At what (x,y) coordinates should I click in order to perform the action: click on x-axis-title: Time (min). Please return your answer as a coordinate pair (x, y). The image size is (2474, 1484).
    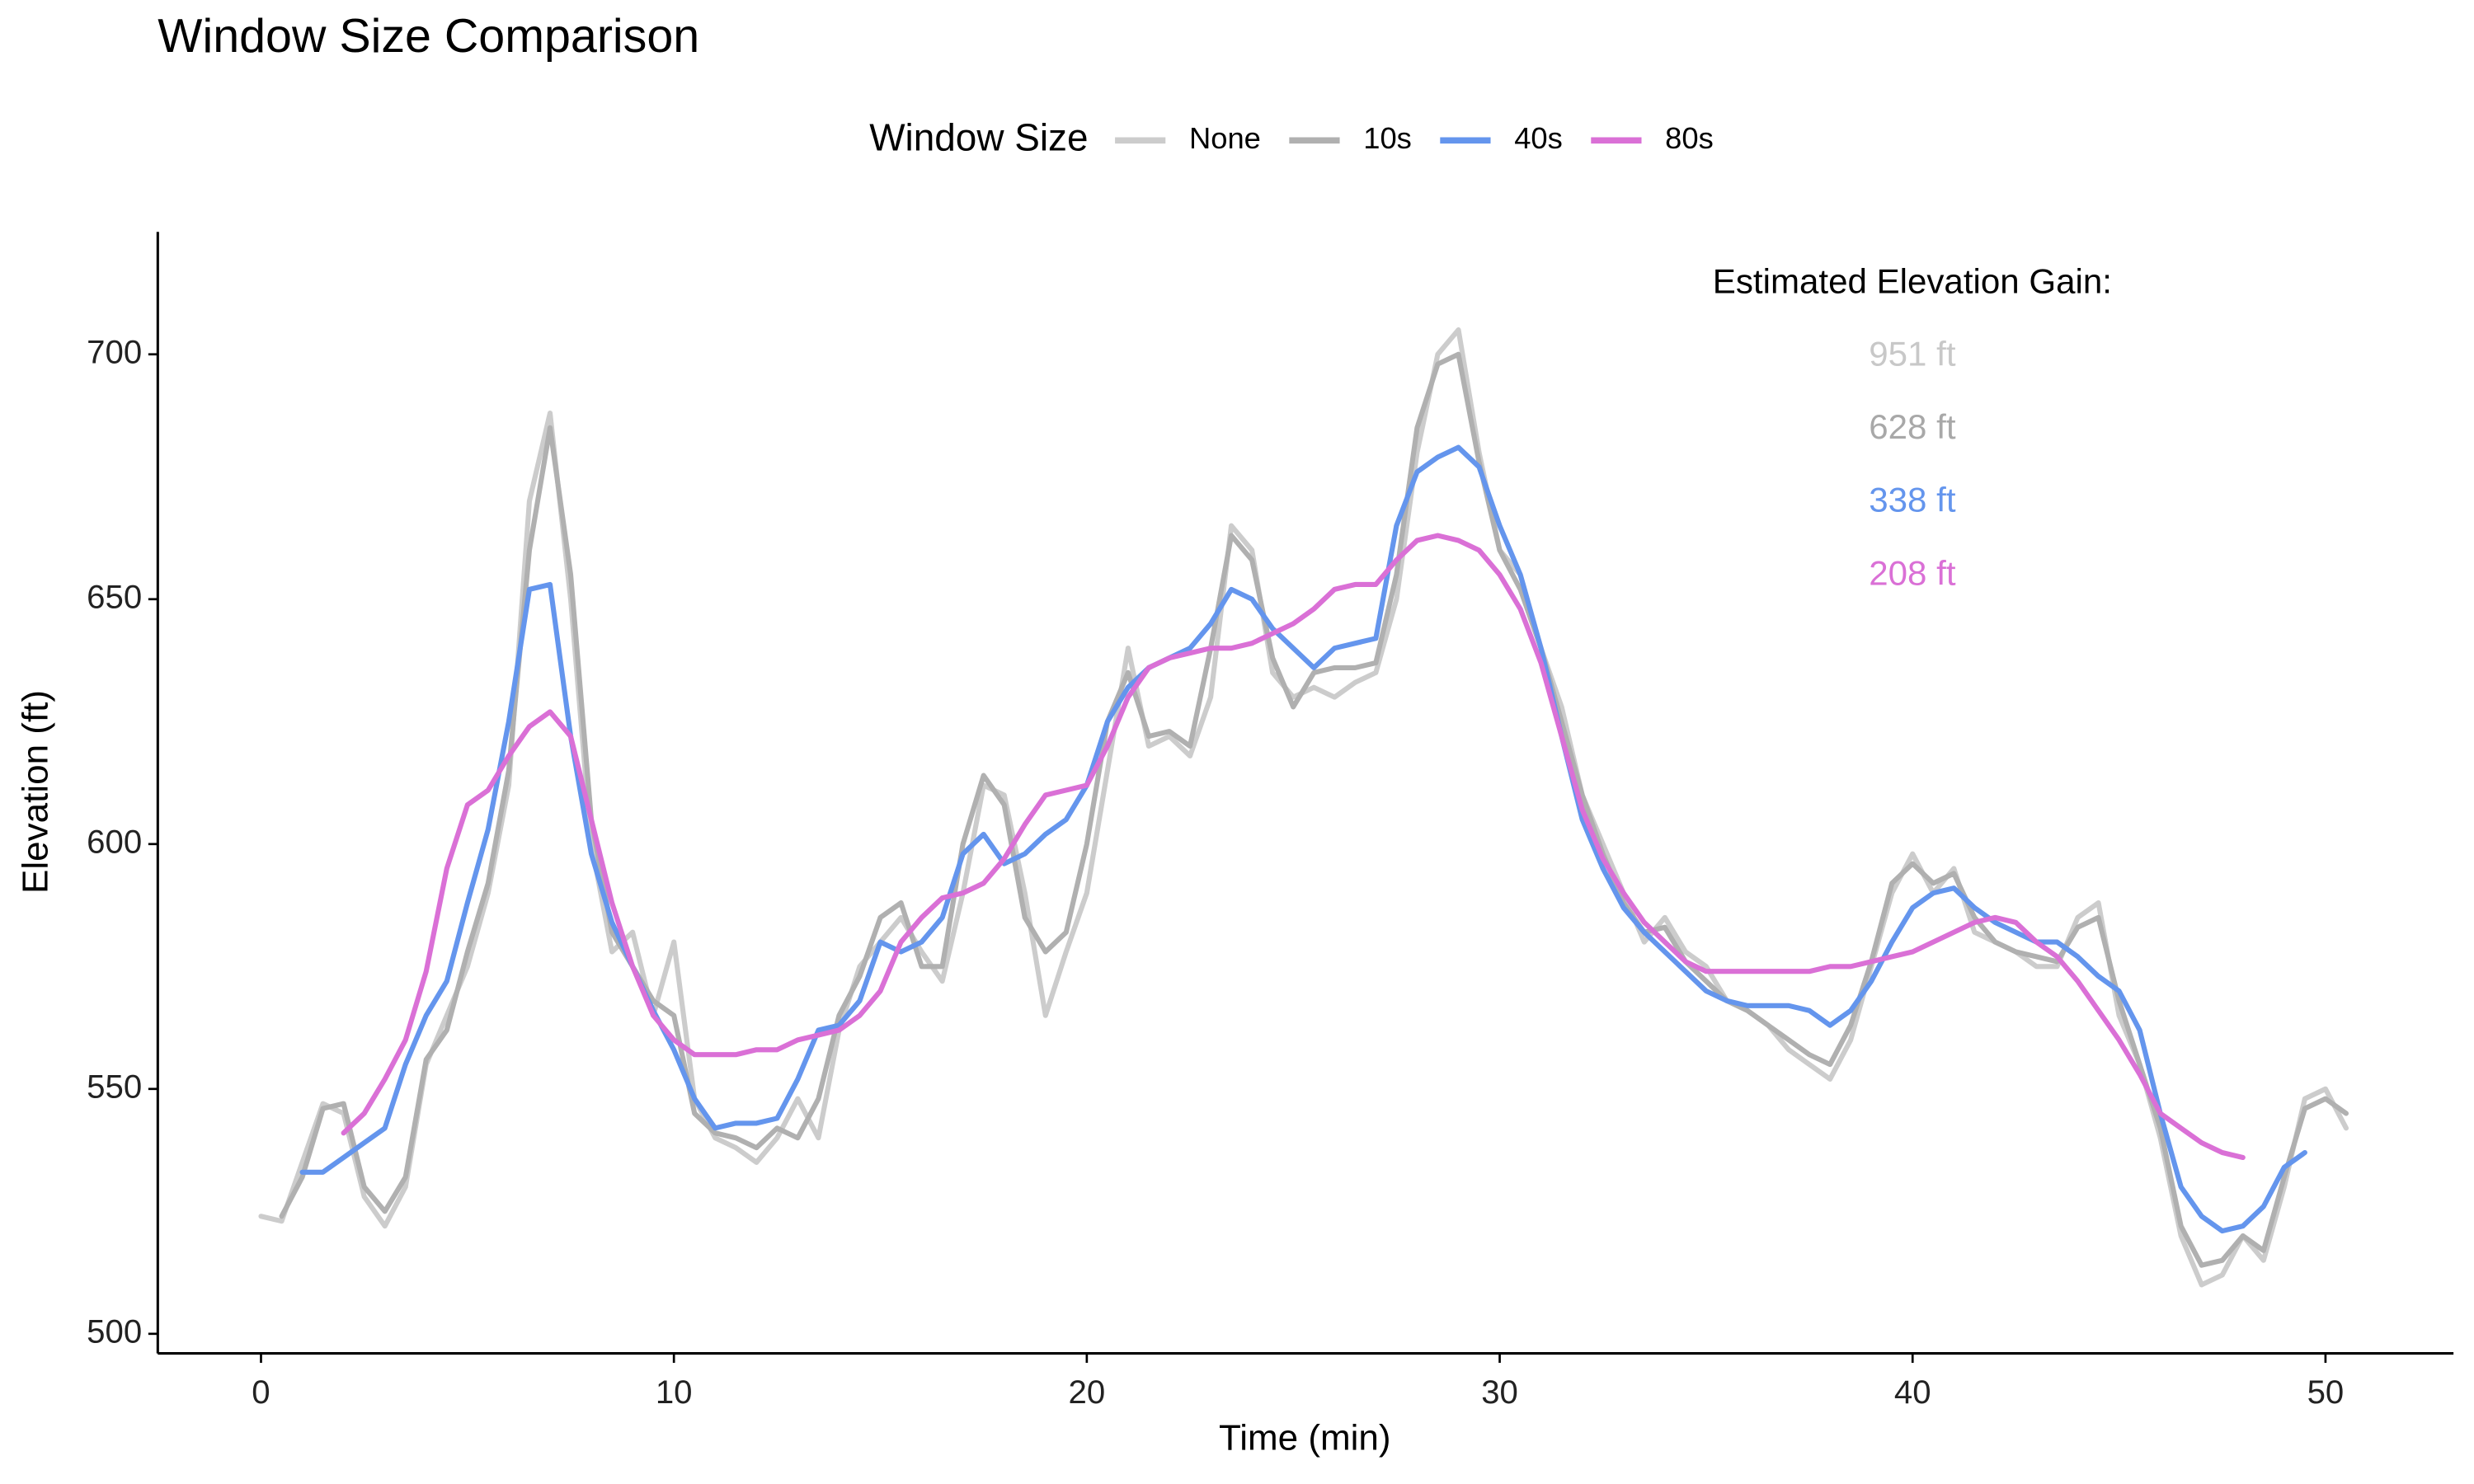
    Looking at the image, I should click on (1305, 1437).